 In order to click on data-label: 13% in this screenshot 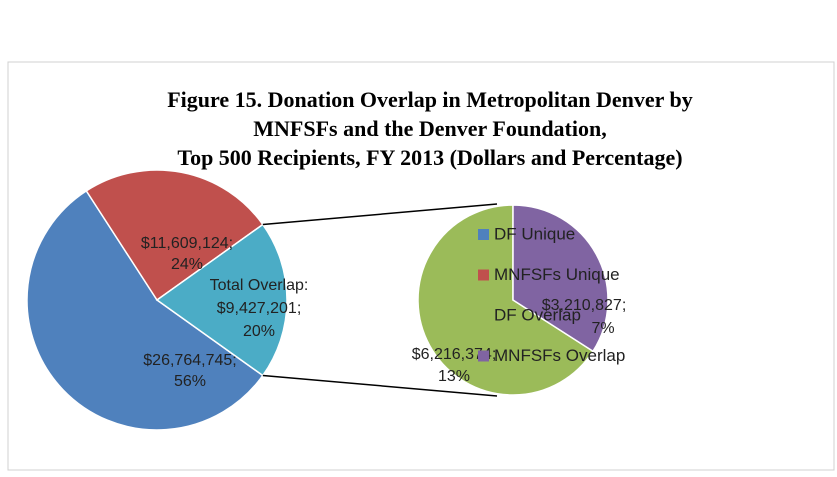, I will do `click(454, 376)`.